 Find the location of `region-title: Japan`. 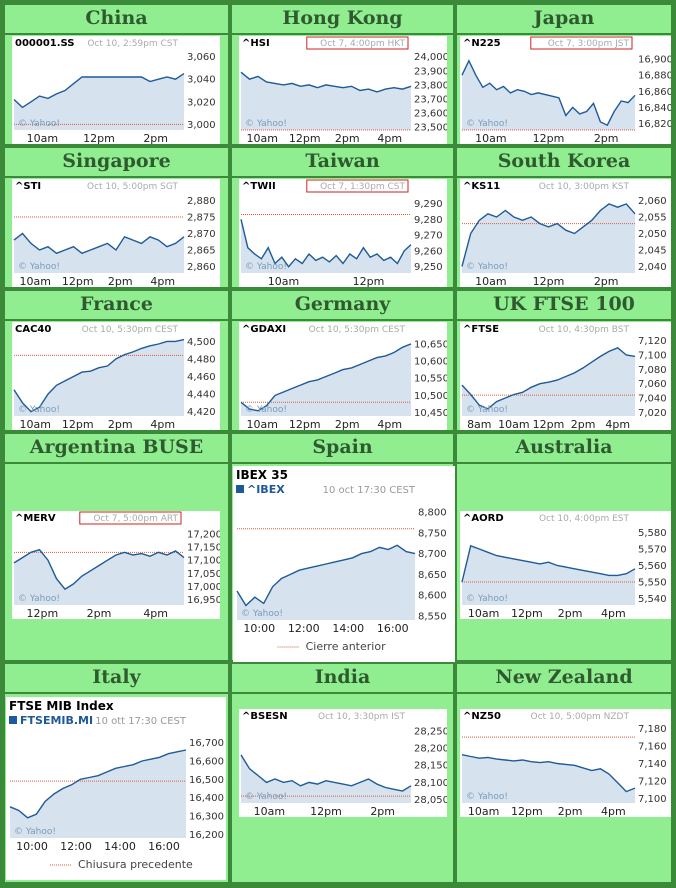

region-title: Japan is located at coordinates (564, 18).